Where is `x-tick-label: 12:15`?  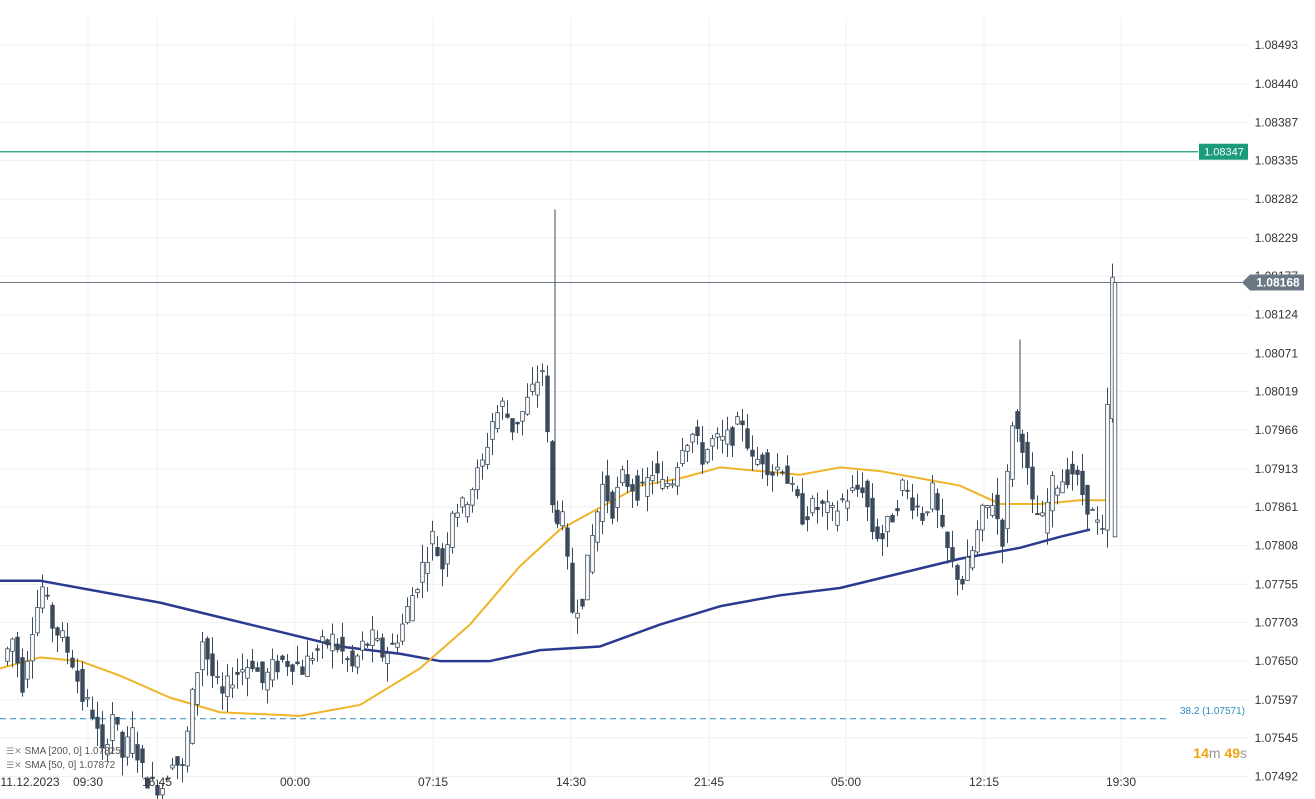 x-tick-label: 12:15 is located at coordinates (984, 782).